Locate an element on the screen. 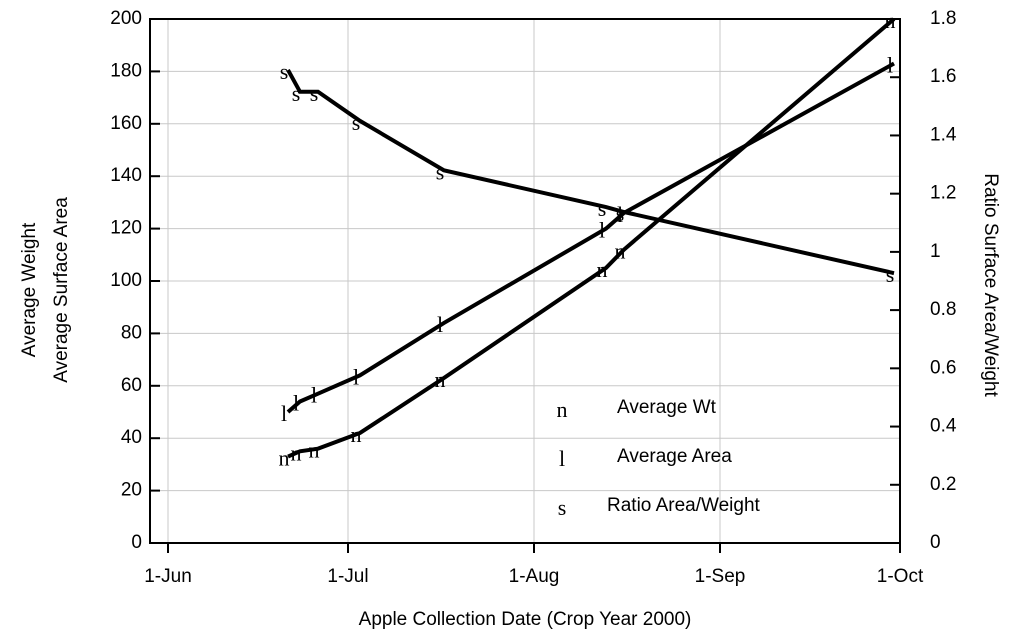 This screenshot has height=642, width=1016. legend-label: Ratio Area/Weight is located at coordinates (684, 505).